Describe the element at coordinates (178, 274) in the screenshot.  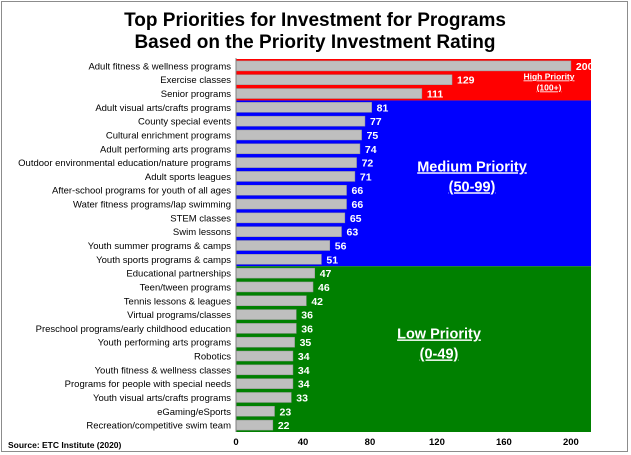
I see `category-label: Educational partnerships` at that location.